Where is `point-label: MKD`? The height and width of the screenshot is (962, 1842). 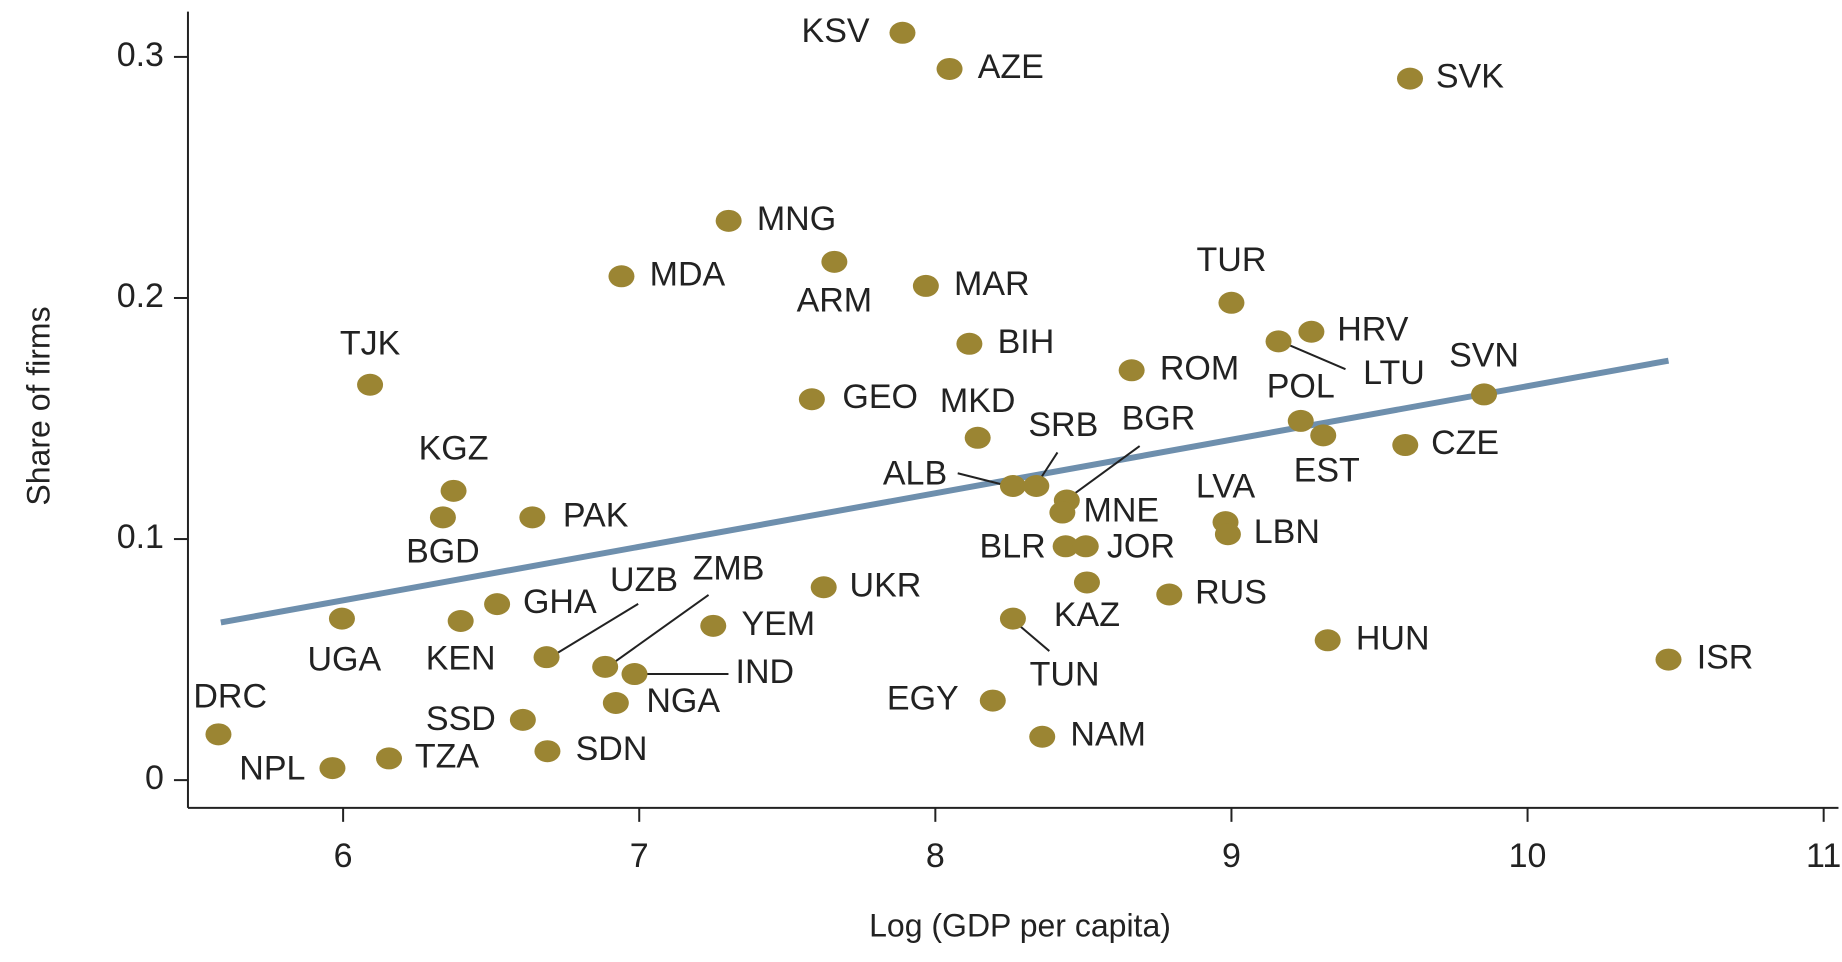
point-label: MKD is located at coordinates (978, 401).